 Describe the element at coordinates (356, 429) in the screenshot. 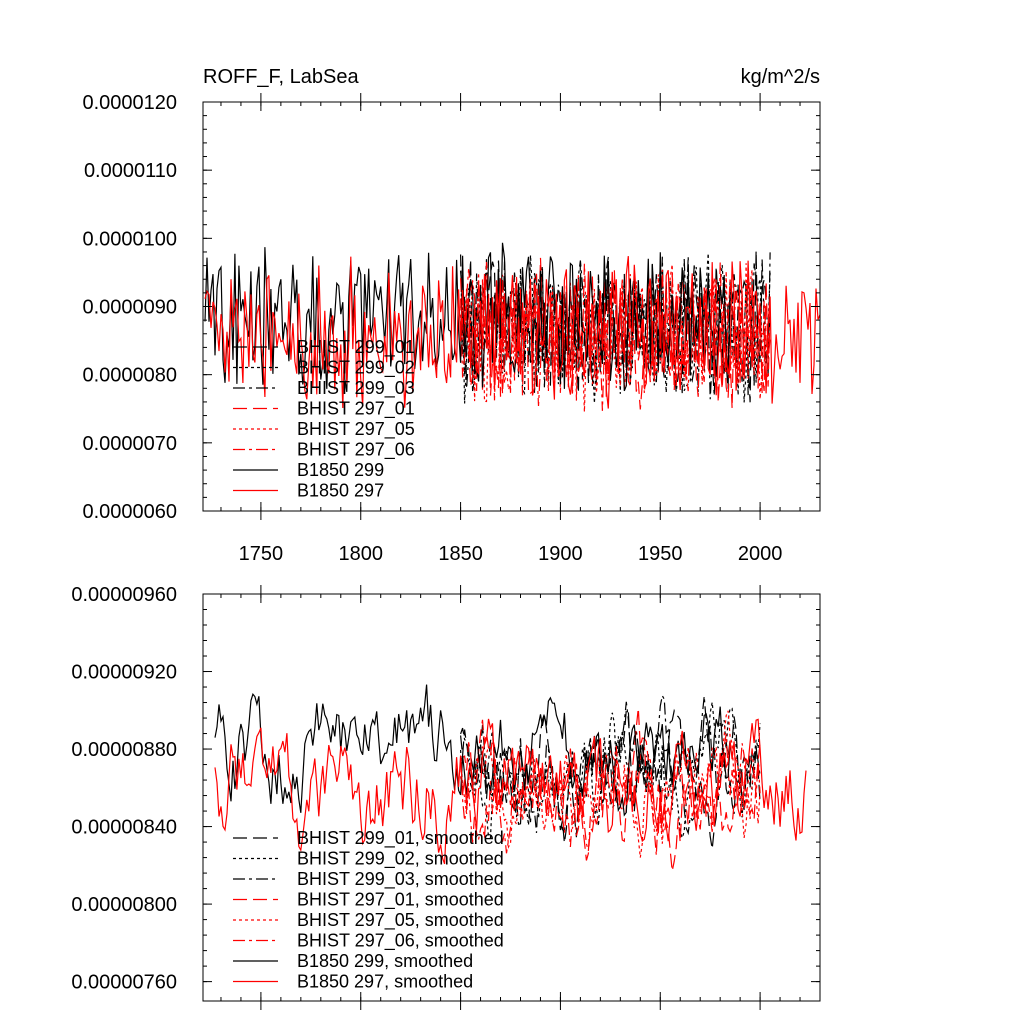

I see `legend-label: BHIST 297_05` at that location.